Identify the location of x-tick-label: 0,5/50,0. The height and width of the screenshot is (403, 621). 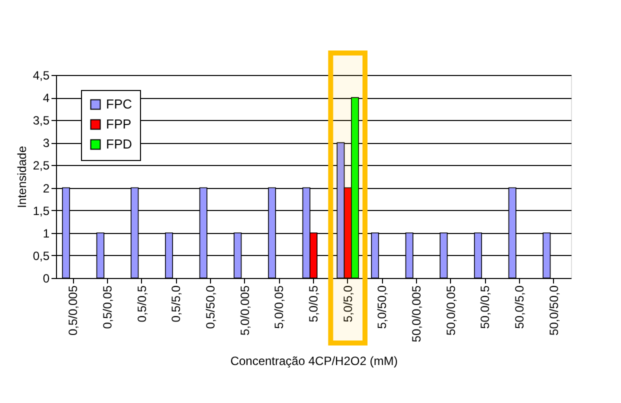
(211, 307).